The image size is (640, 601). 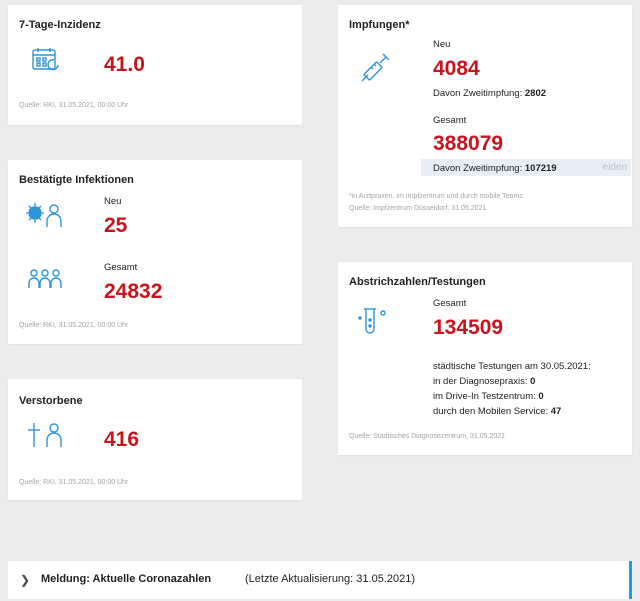 I want to click on syringe-icon, so click(x=375, y=68).